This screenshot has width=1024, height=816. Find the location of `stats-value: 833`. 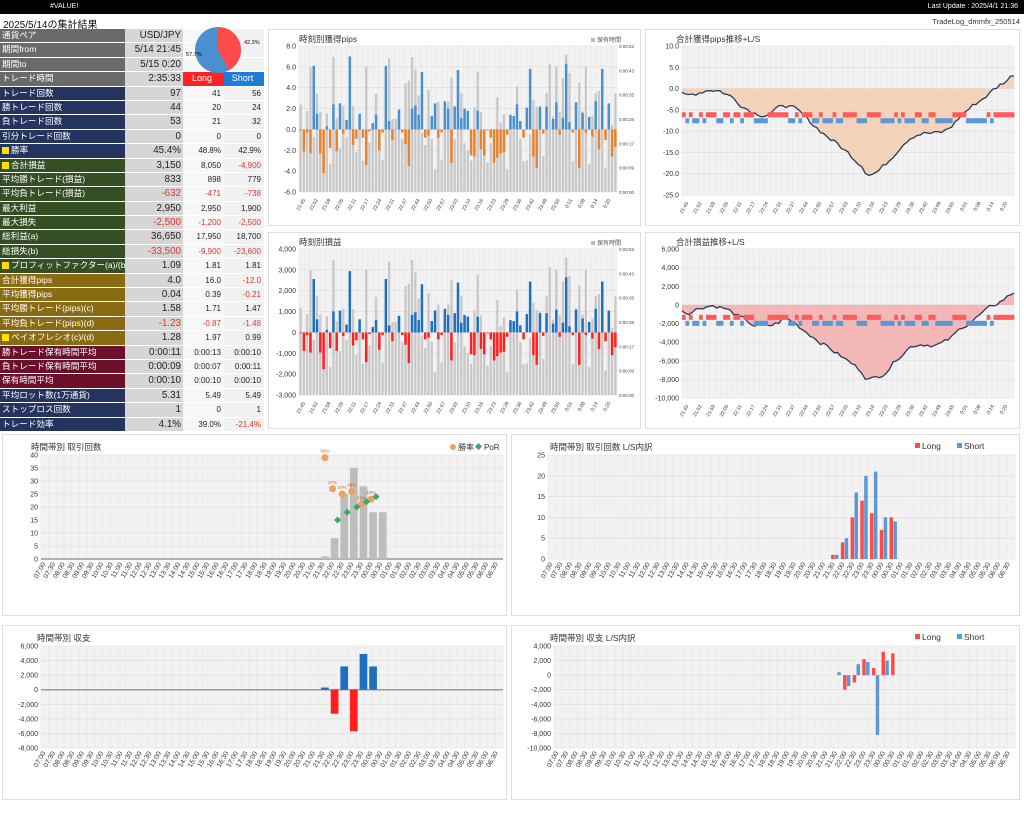

stats-value: 833 is located at coordinates (154, 179).